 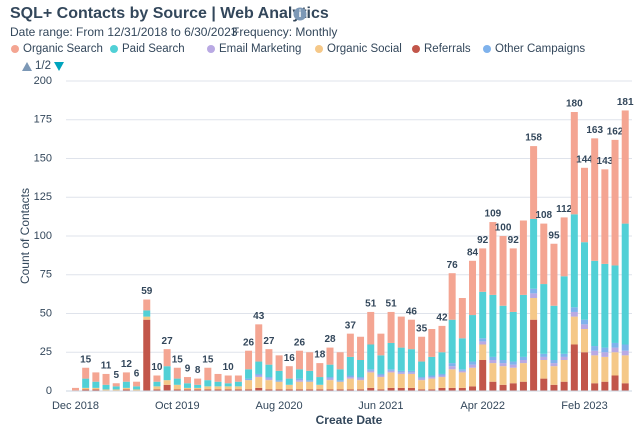 What do you see at coordinates (116, 375) in the screenshot?
I see `total-label: 5` at bounding box center [116, 375].